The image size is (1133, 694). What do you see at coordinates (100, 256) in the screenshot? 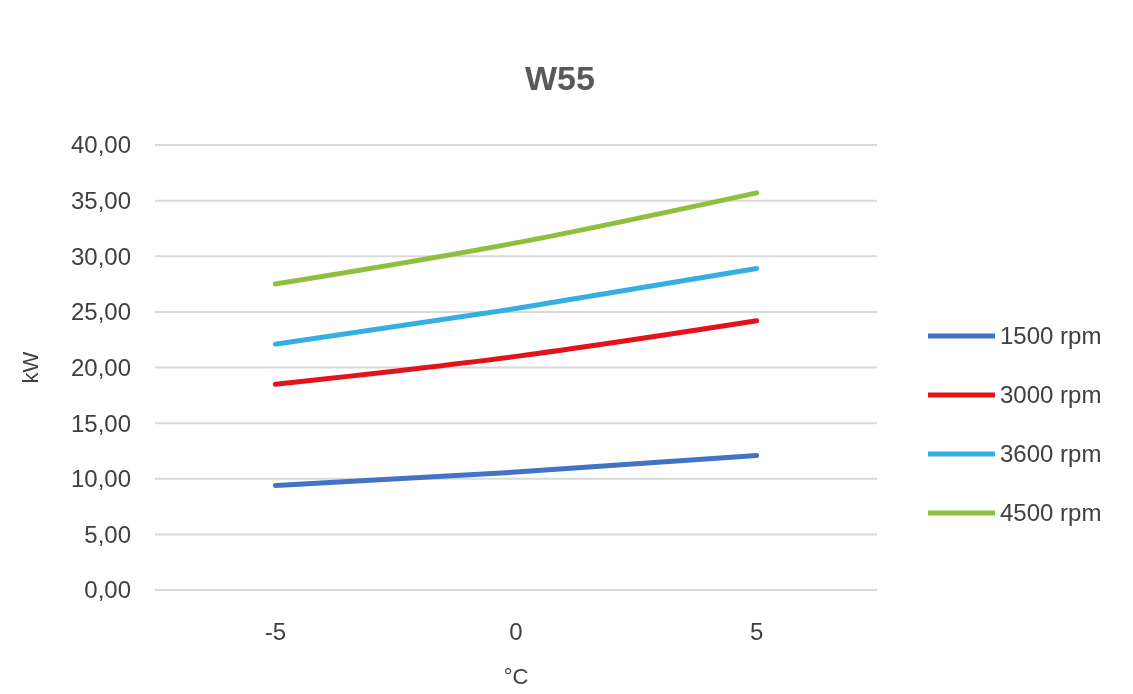
I see `y-tick-label: 30,00` at bounding box center [100, 256].